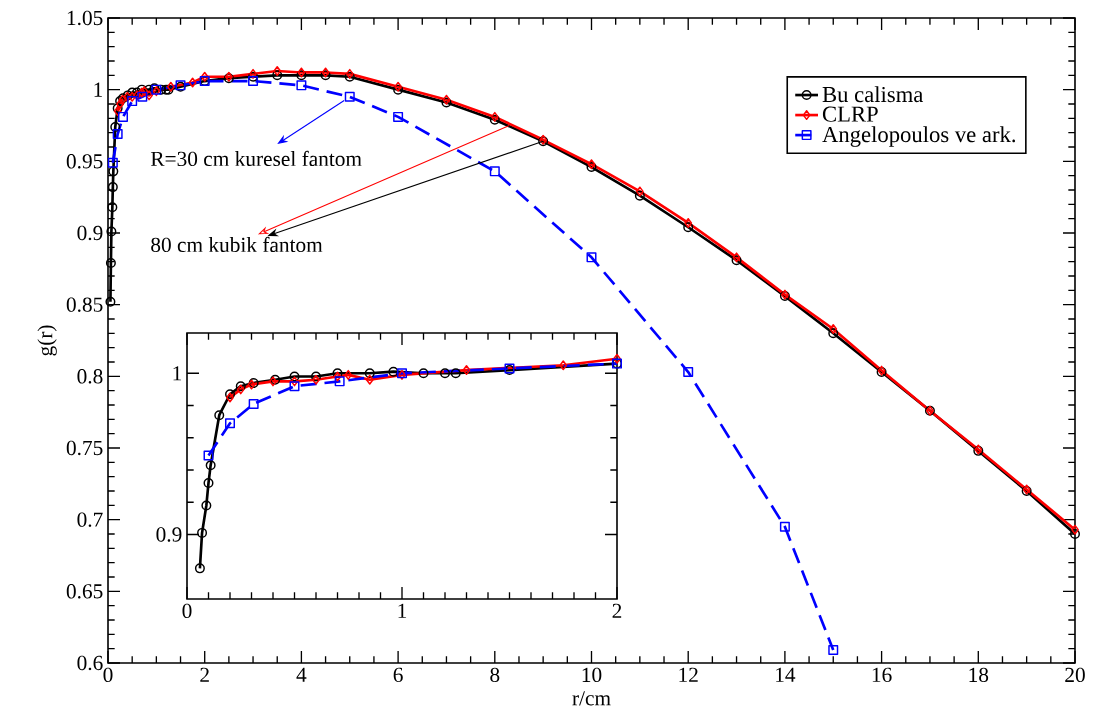 Image resolution: width=1097 pixels, height=727 pixels. What do you see at coordinates (237, 244) in the screenshot?
I see `annotation: 80 cm kubik fantom` at bounding box center [237, 244].